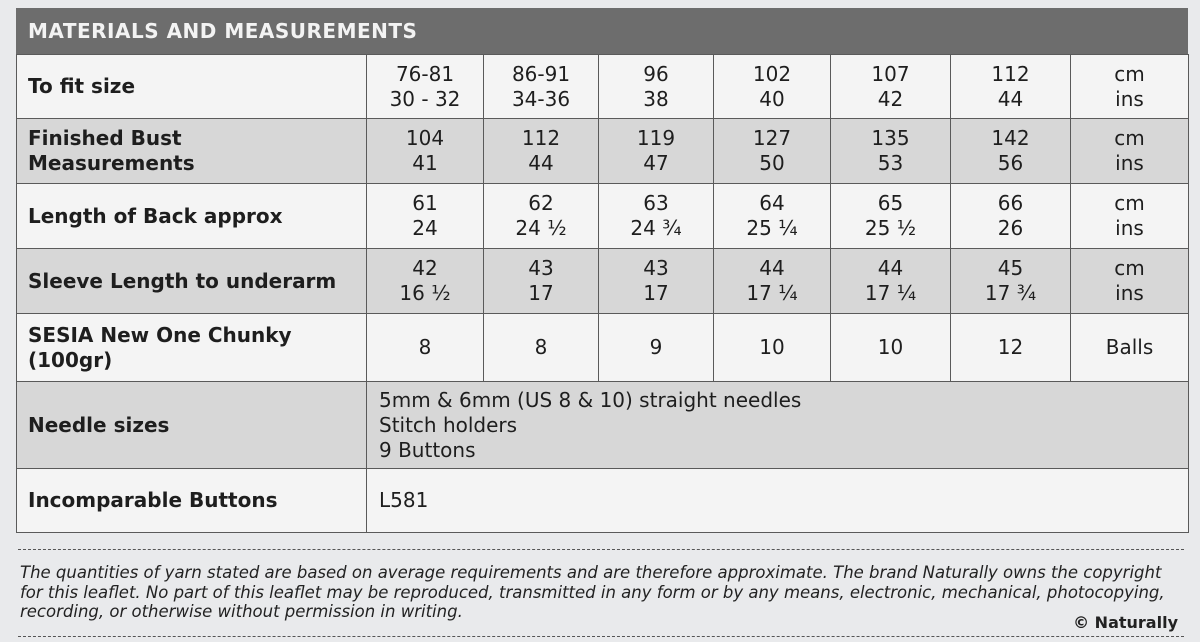  Describe the element at coordinates (427, 449) in the screenshot. I see `cell-line: 9 Buttons` at that location.